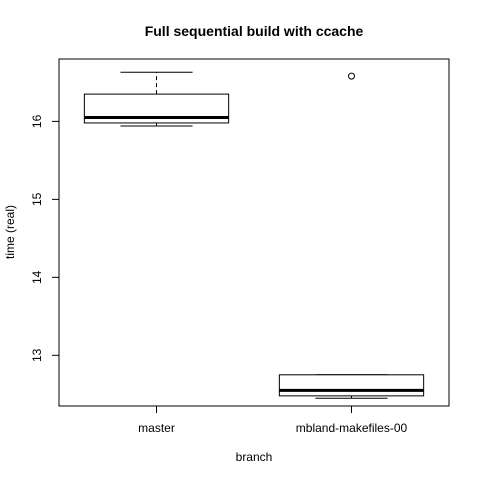 This screenshot has height=480, width=480. I want to click on chart-title: Full sequential build with ccache, so click(254, 31).